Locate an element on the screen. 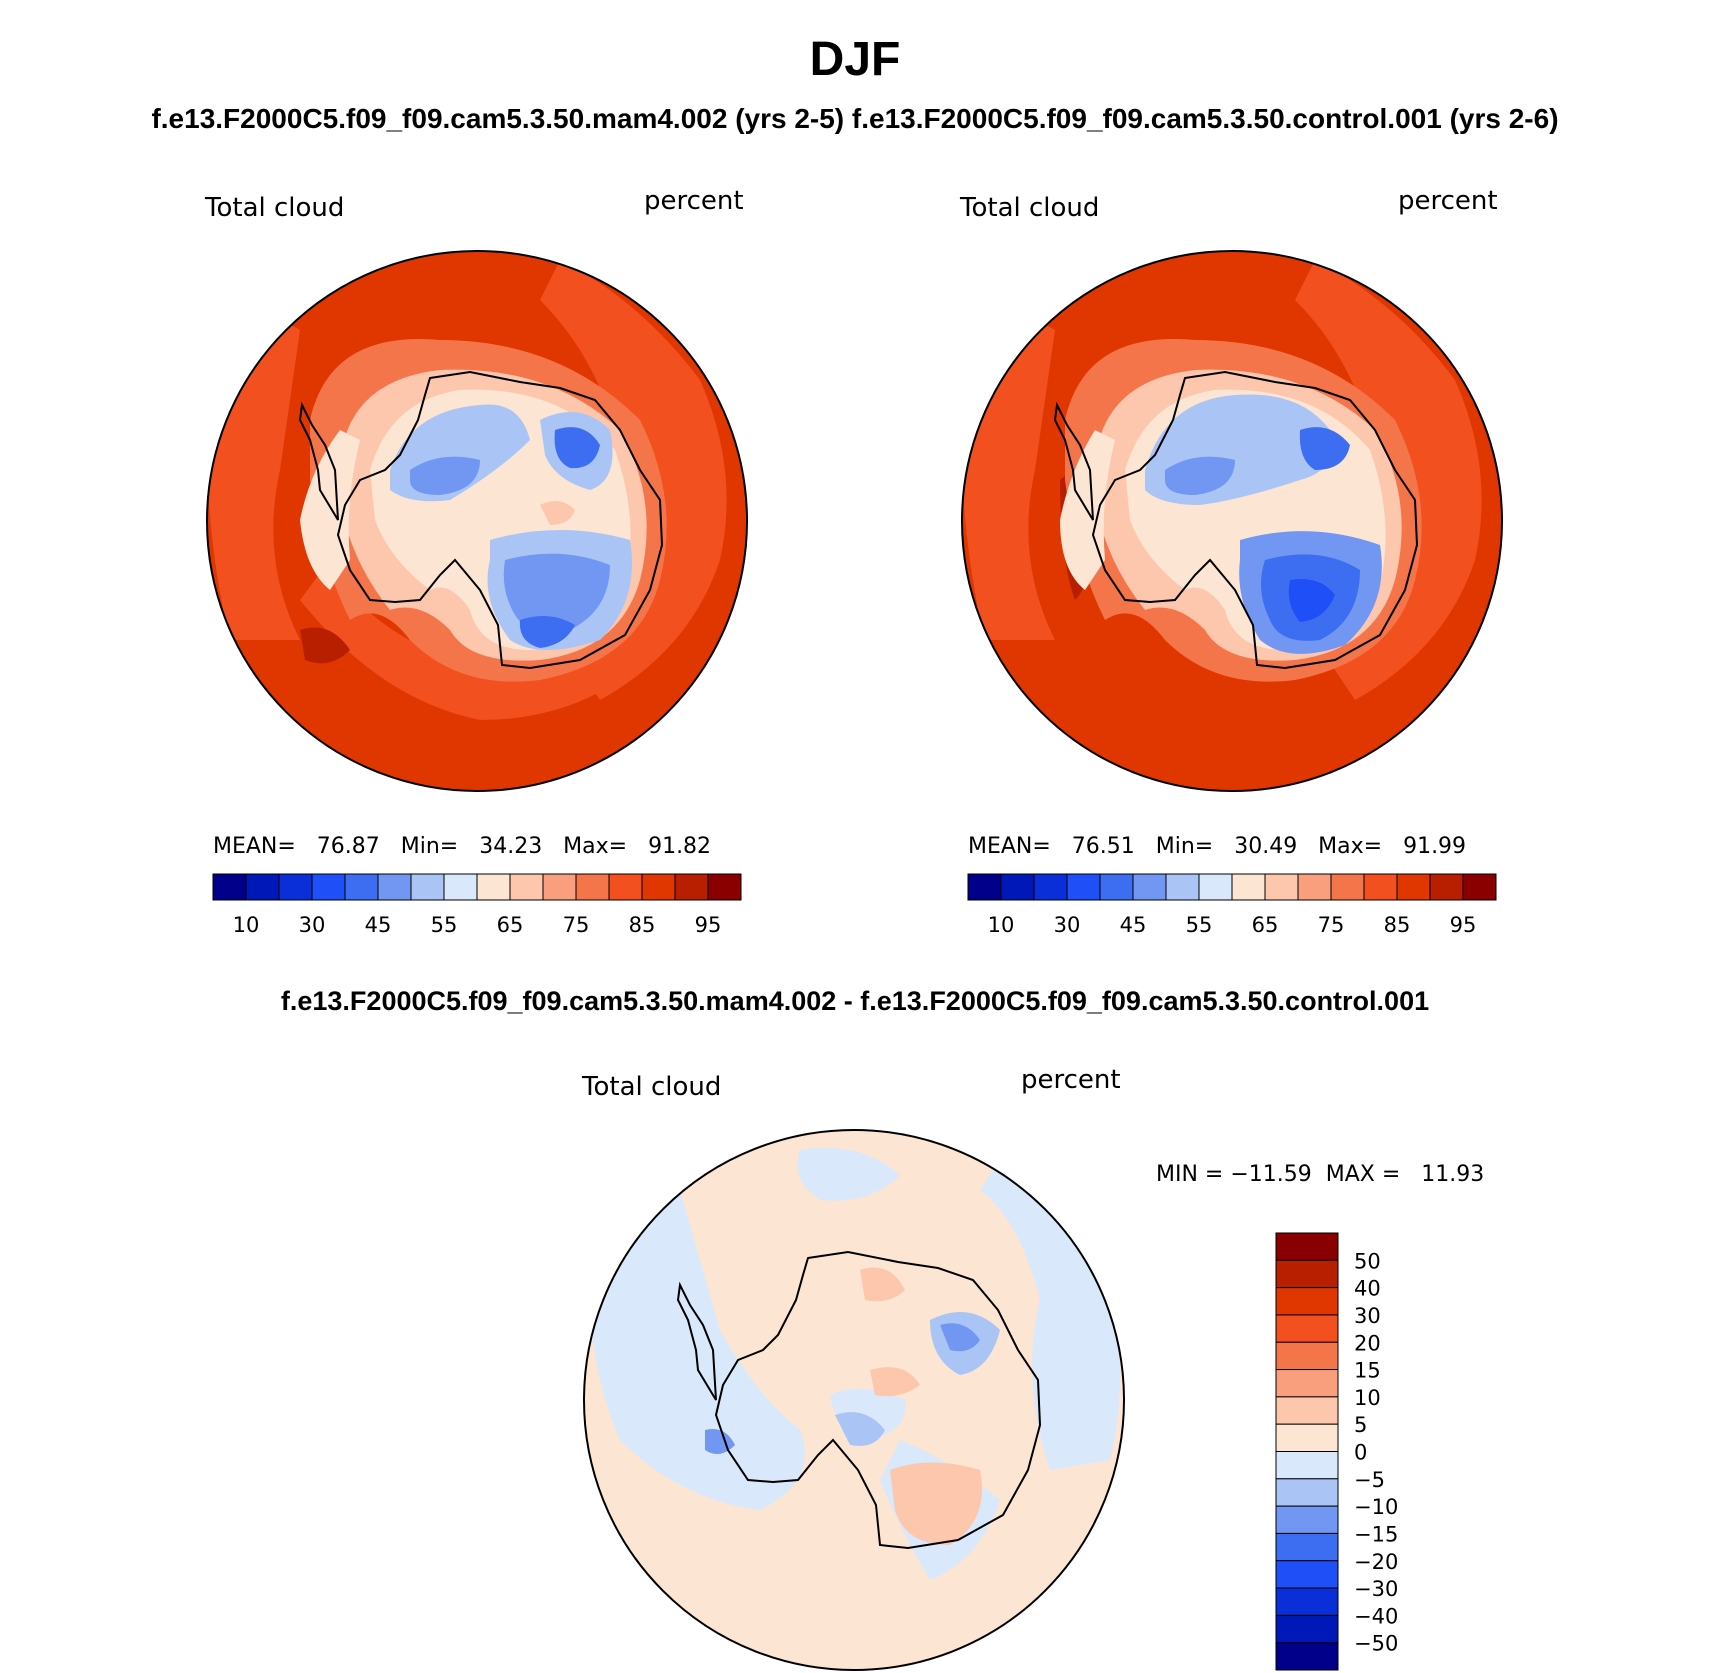  panel-2-stats: MEAN= 76.51 Min= 30.49 Max= 91.99 is located at coordinates (1217, 846).